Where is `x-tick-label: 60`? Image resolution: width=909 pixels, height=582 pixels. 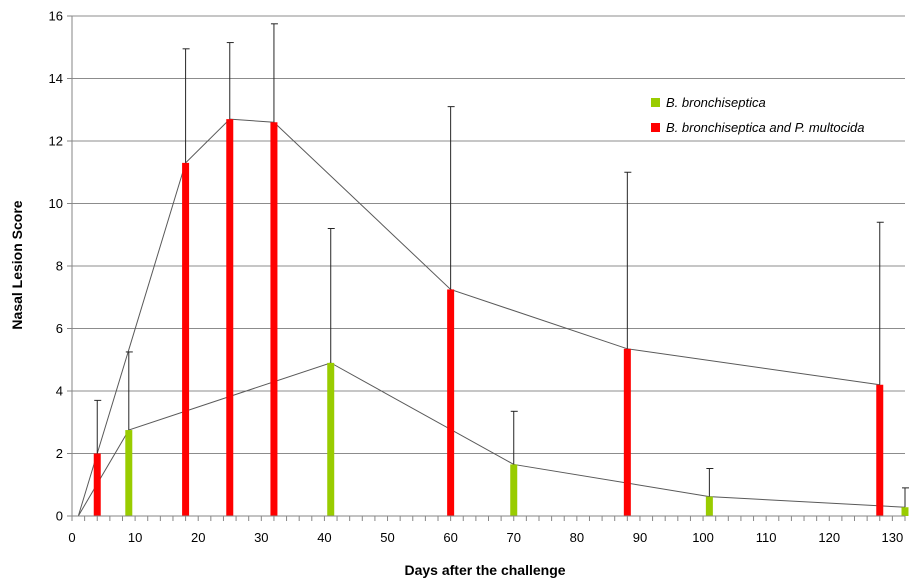
x-tick-label: 60 is located at coordinates (450, 537).